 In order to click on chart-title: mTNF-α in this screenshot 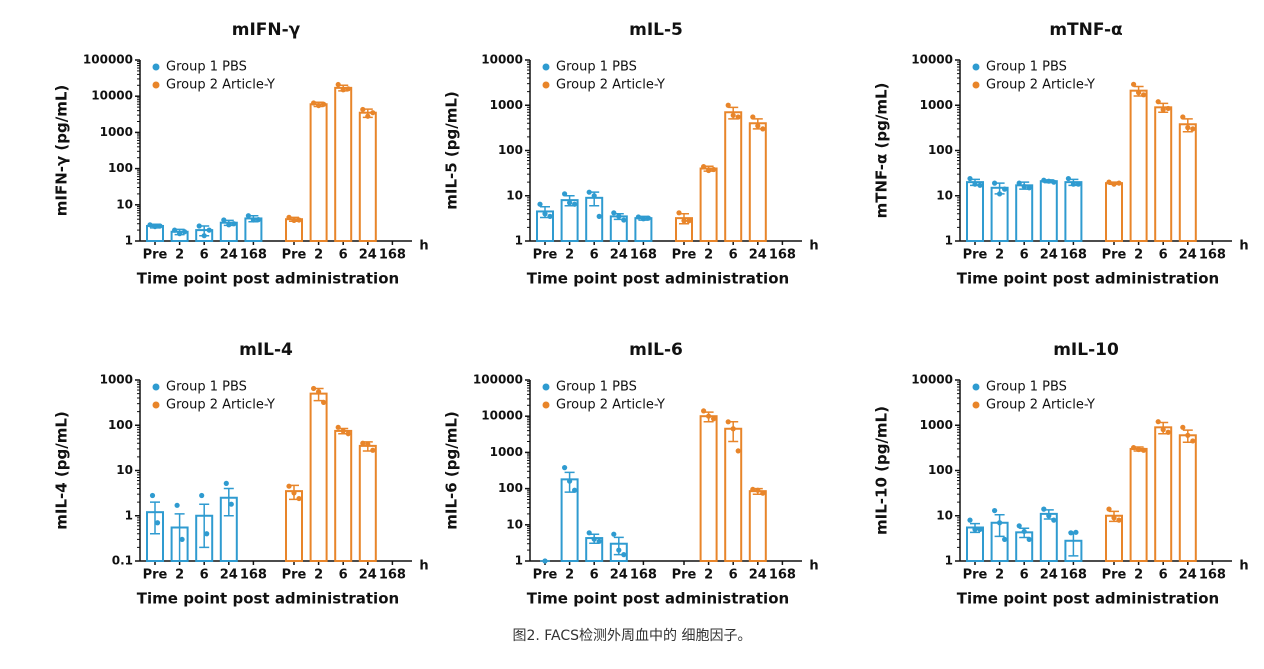, I will do `click(1085, 30)`.